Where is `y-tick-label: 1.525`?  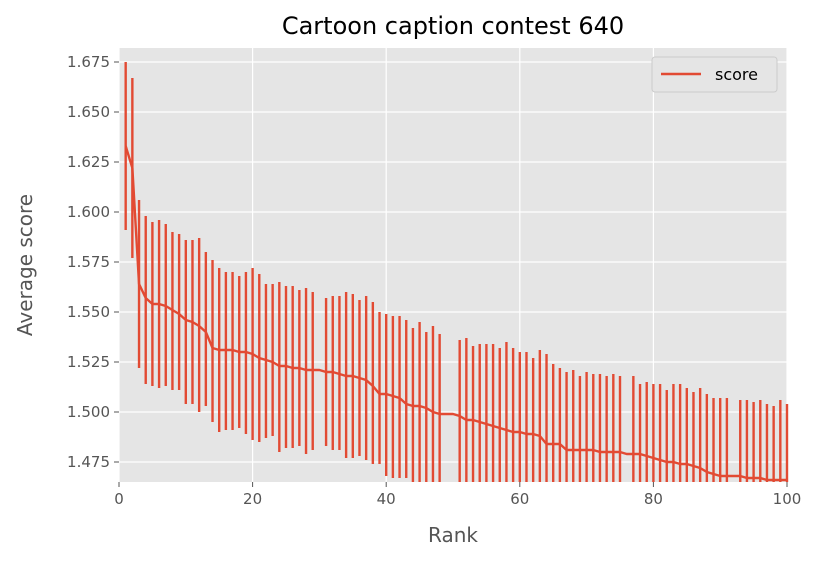 y-tick-label: 1.525 is located at coordinates (88, 362).